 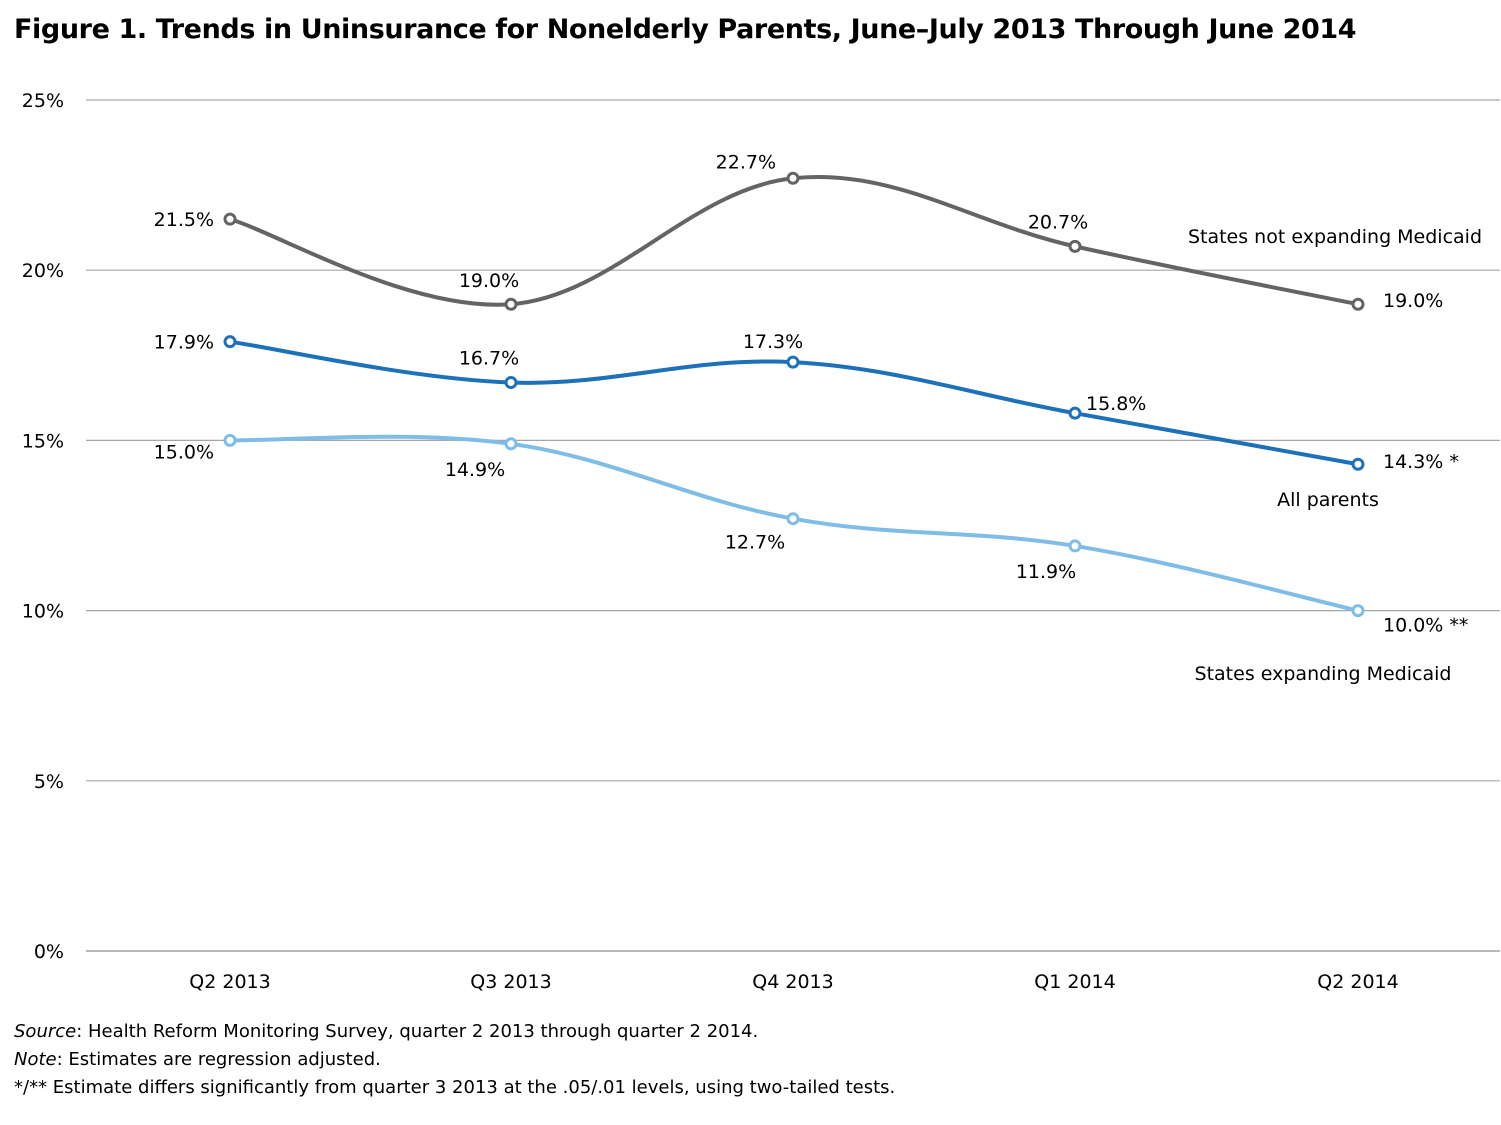 What do you see at coordinates (43, 526) in the screenshot?
I see `y-axis-tick-labels: 0% 5% 10% 15% 20% 25%` at bounding box center [43, 526].